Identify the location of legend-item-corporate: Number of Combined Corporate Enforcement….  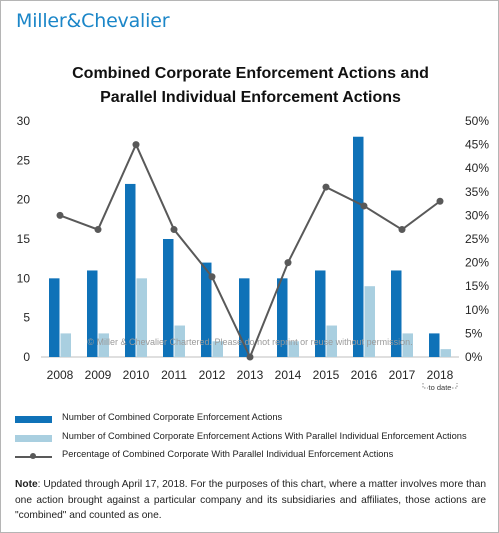
(255, 420).